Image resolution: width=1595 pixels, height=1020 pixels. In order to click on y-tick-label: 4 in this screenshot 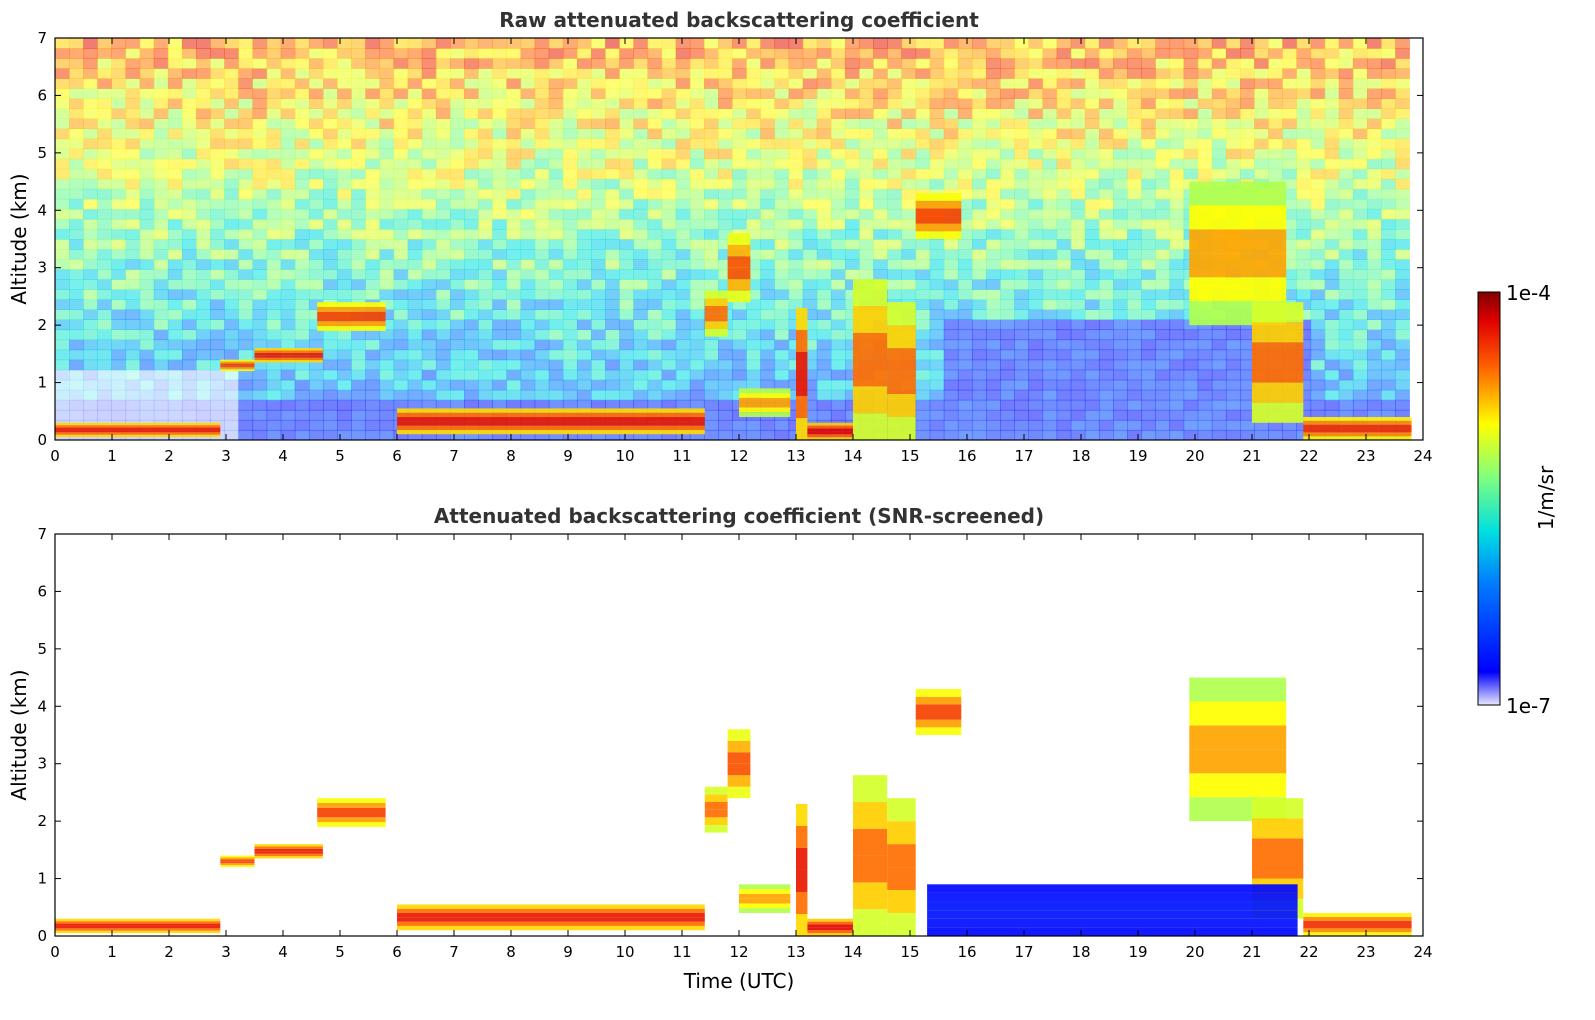, I will do `click(42, 210)`.